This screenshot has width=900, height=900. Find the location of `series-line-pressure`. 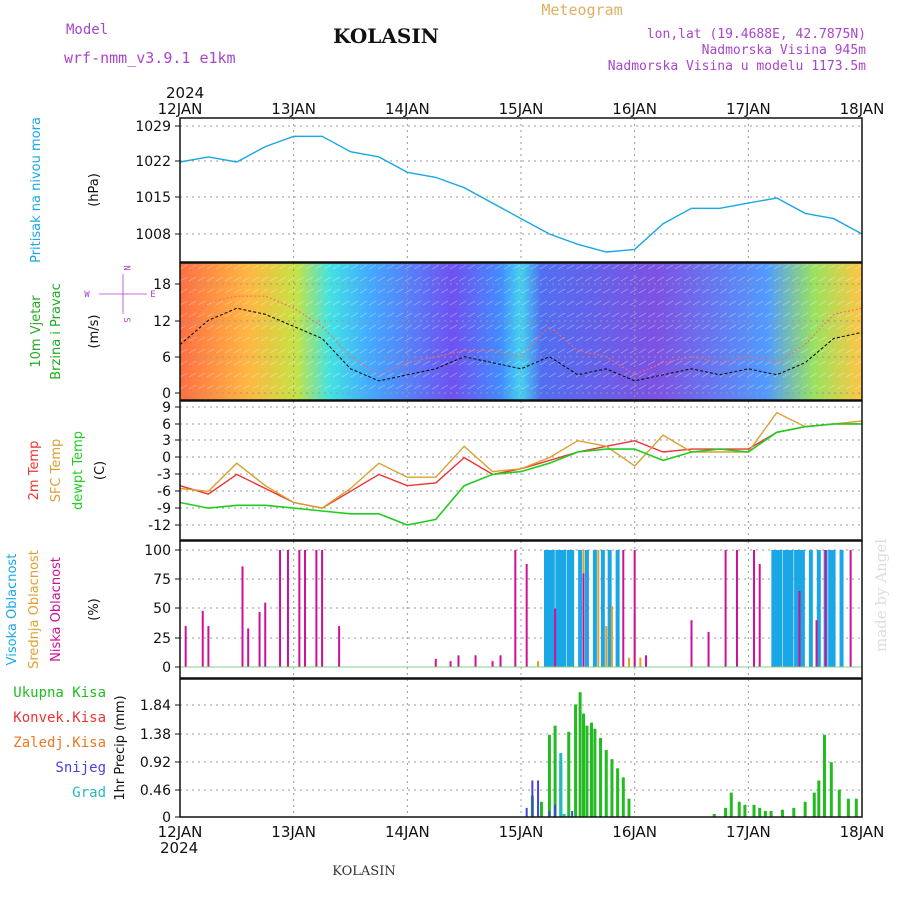

series-line-pressure is located at coordinates (521, 194).